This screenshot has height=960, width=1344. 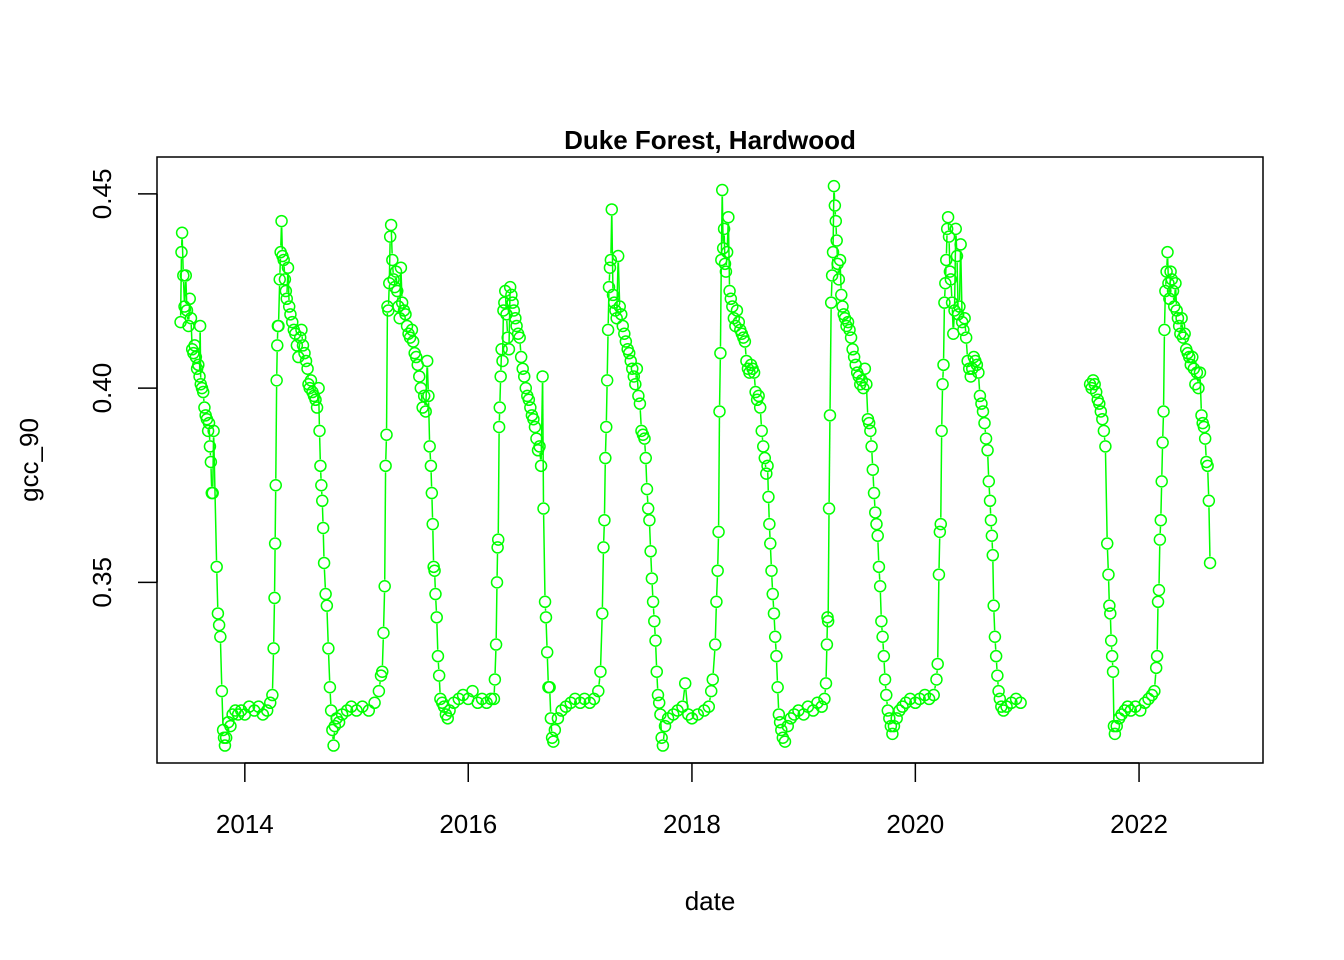 What do you see at coordinates (245, 824) in the screenshot?
I see `x-tick-label: 2014` at bounding box center [245, 824].